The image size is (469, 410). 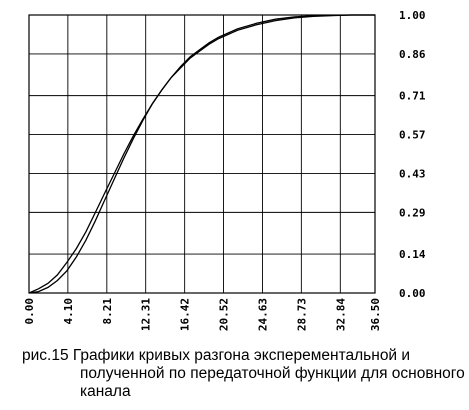 What do you see at coordinates (107, 311) in the screenshot?
I see `x-tick-label: 8.21` at bounding box center [107, 311].